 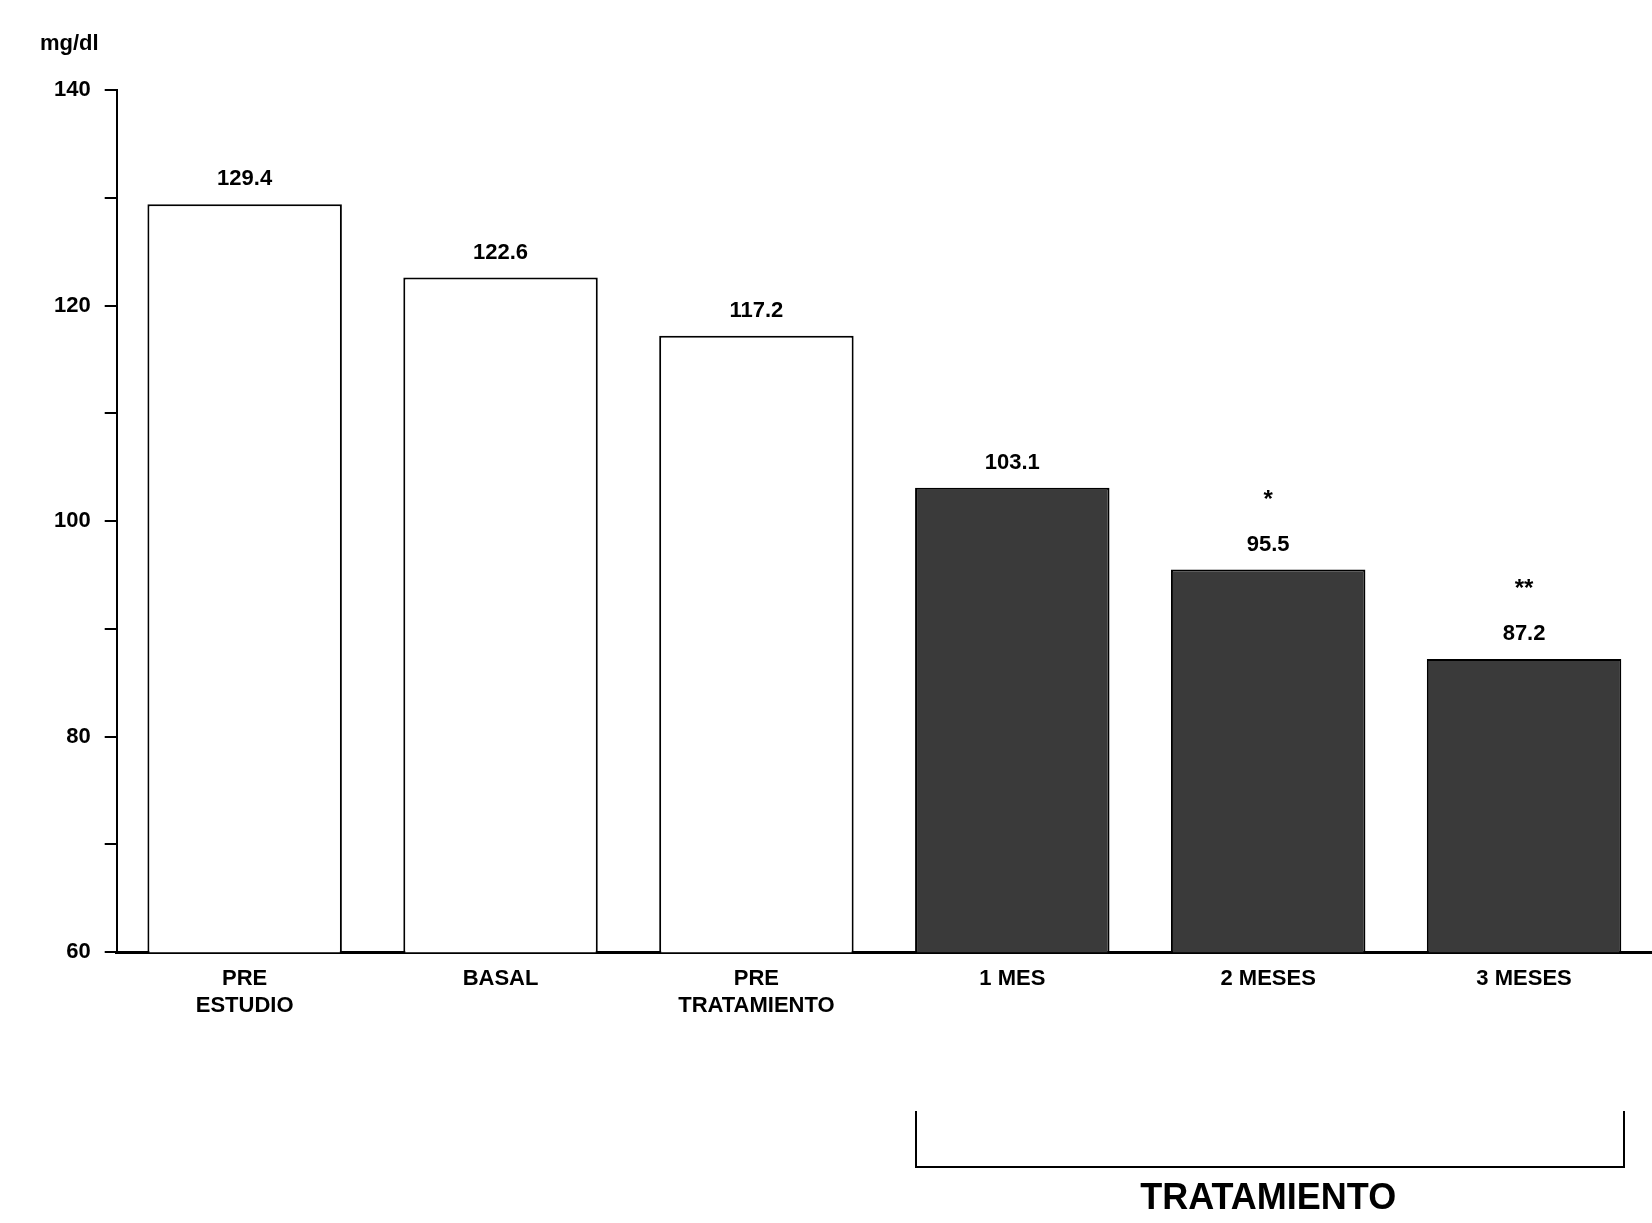 I want to click on data-label: 129.4, so click(x=245, y=178).